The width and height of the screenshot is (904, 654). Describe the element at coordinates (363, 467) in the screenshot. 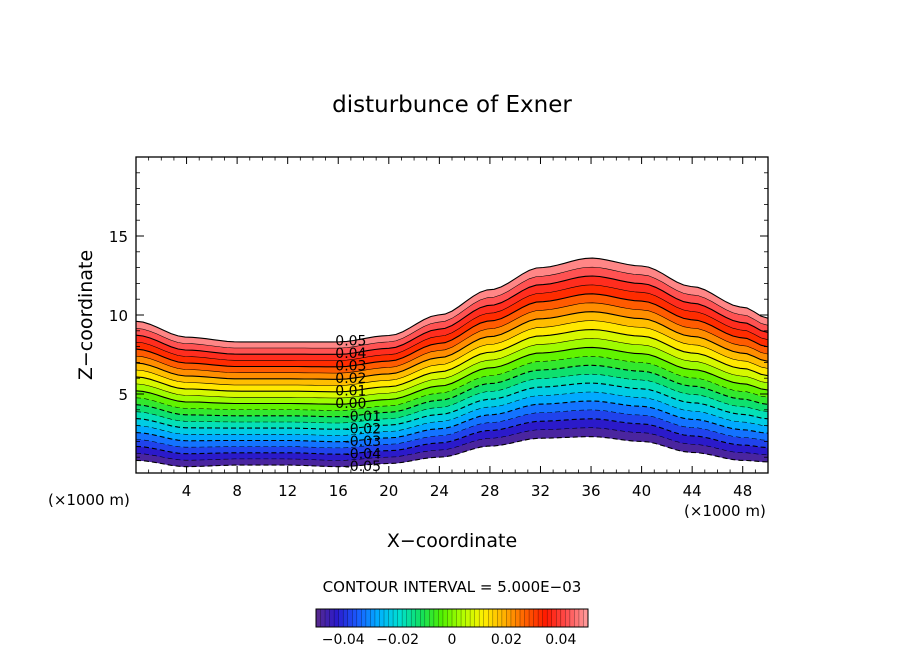

I see `contour-label: -0.05` at that location.